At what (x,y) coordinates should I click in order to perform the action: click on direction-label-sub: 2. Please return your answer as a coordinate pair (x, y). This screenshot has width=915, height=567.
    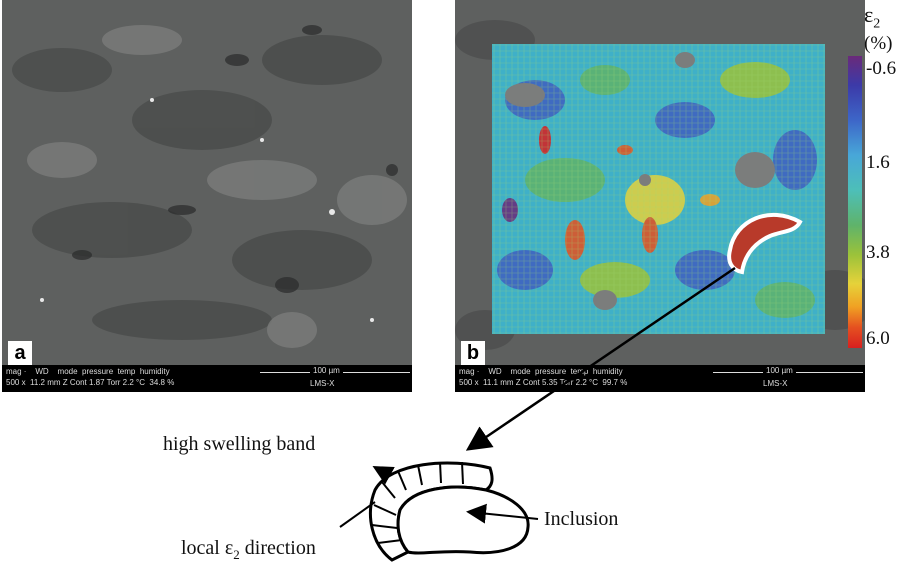
    Looking at the image, I should click on (236, 554).